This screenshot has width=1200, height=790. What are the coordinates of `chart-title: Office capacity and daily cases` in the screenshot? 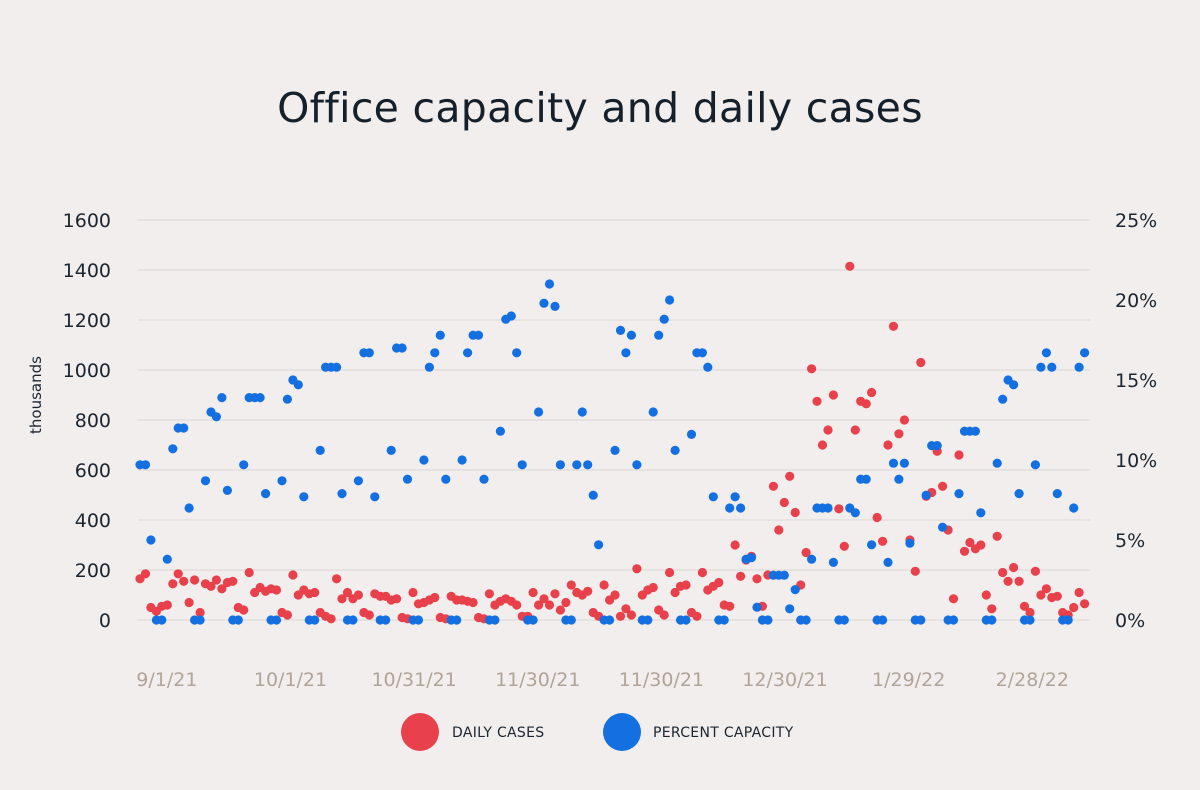 It's located at (600, 108).